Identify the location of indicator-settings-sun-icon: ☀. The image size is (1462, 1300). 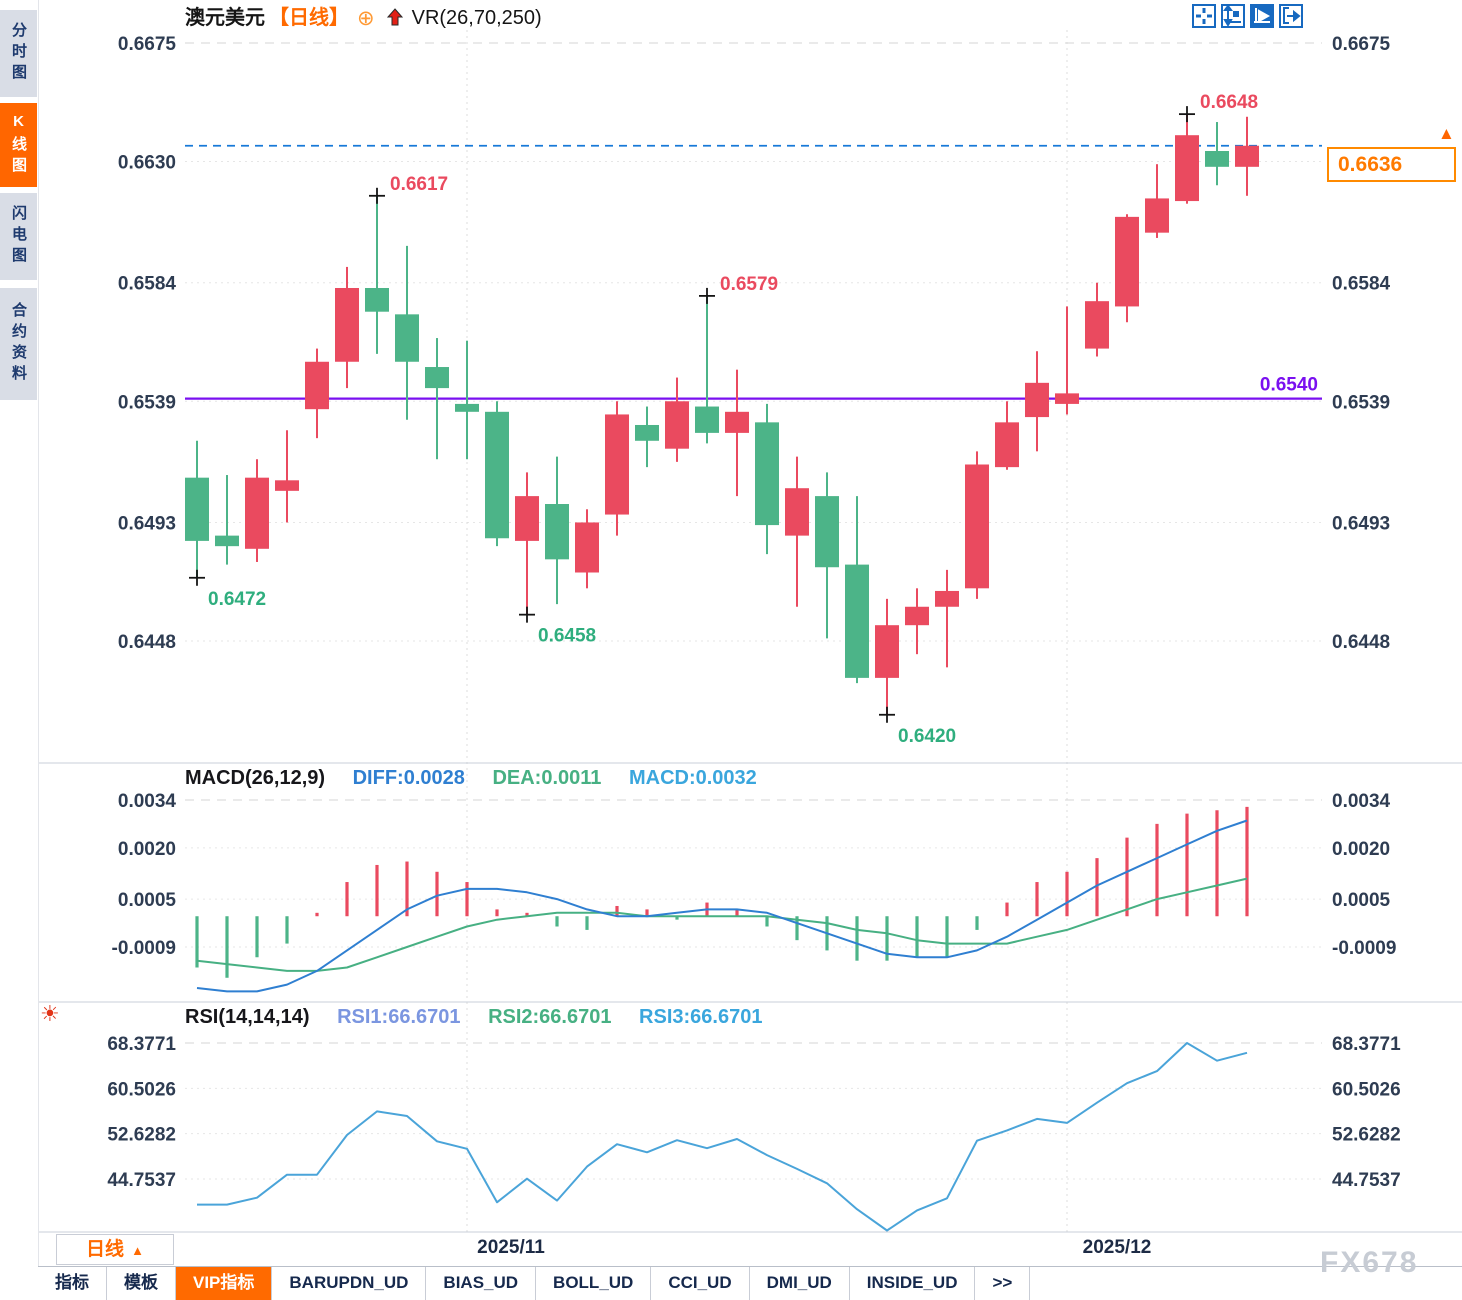
(50, 1013).